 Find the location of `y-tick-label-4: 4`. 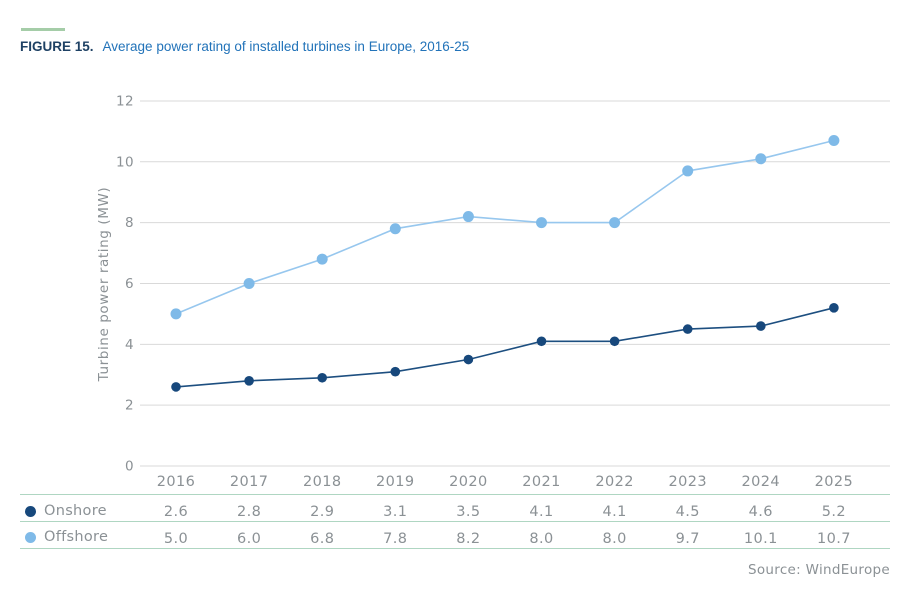

y-tick-label-4: 4 is located at coordinates (129, 345).